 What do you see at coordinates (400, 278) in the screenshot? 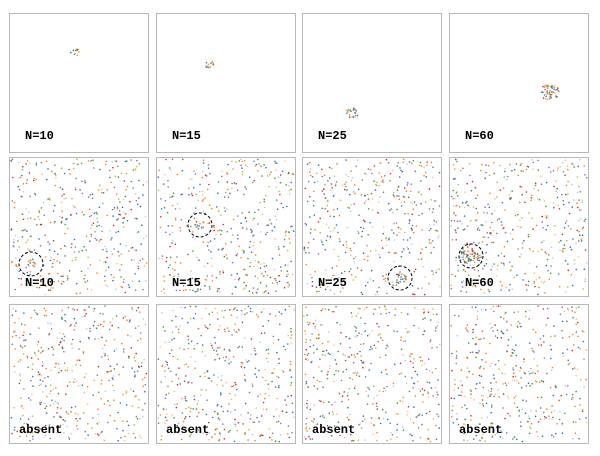
I see `target-circle` at bounding box center [400, 278].